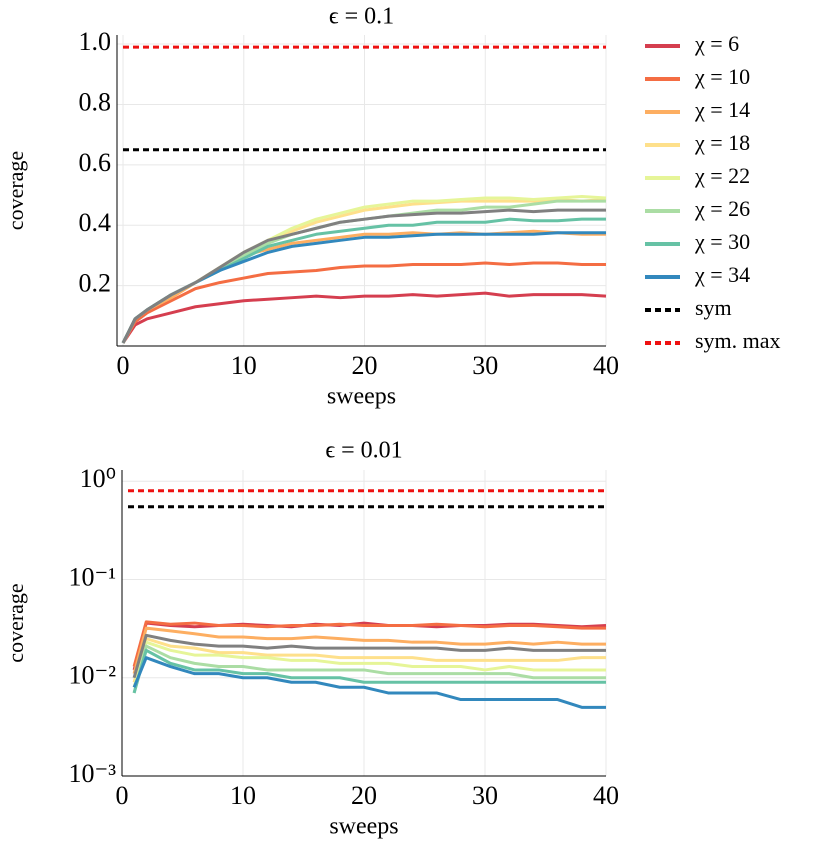 Image resolution: width=831 pixels, height=852 pixels. I want to click on legend-label: χ = 34, so click(722, 274).